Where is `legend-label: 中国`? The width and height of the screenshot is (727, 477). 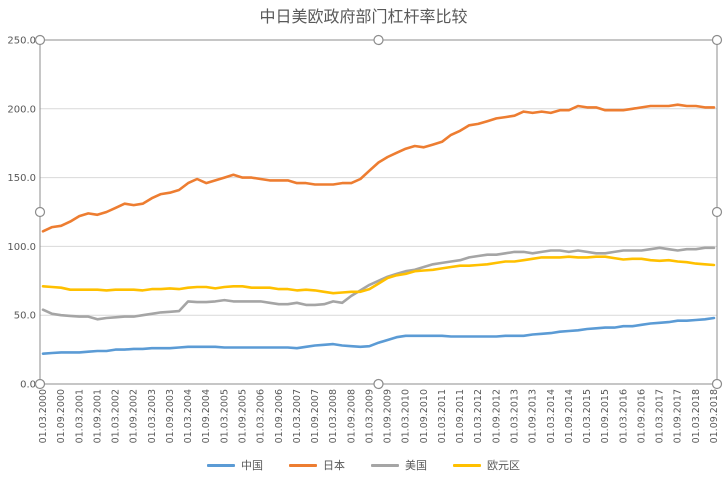 legend-label: 中国 is located at coordinates (252, 465).